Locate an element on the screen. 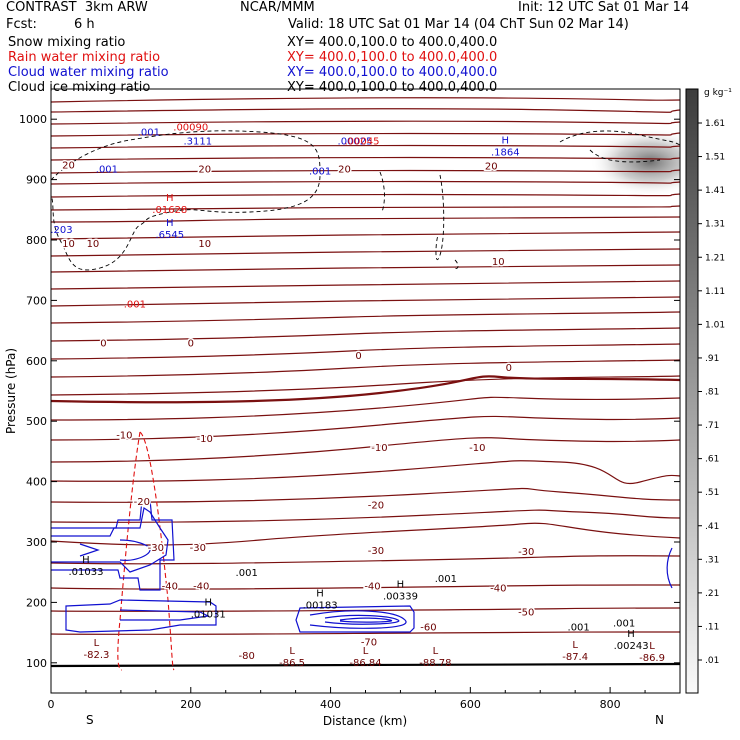 The width and height of the screenshot is (740, 740). colorbar-tick-label: .41 is located at coordinates (712, 527).